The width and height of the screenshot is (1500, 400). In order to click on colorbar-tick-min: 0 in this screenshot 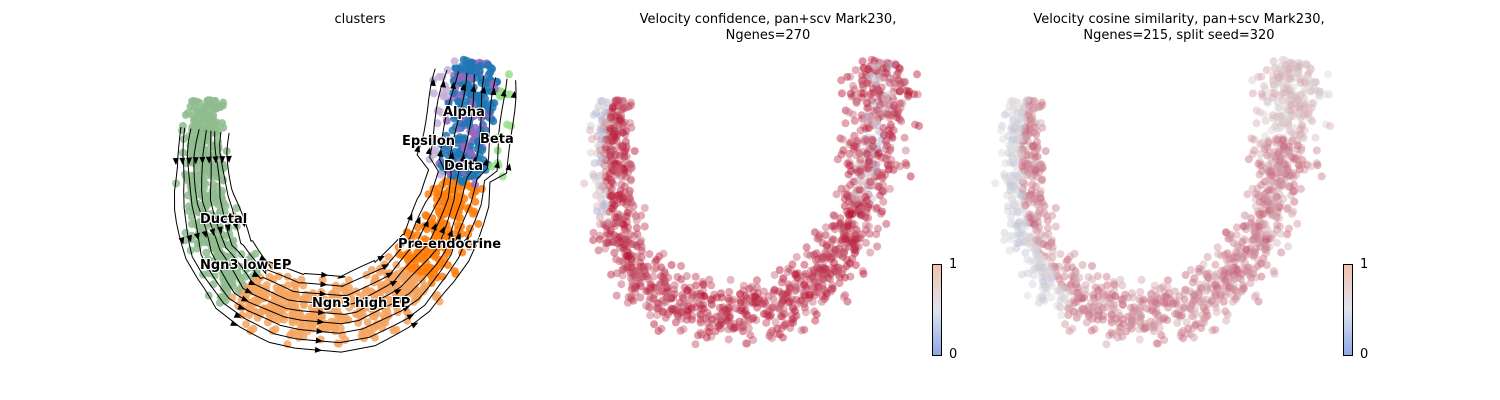, I will do `click(953, 354)`.